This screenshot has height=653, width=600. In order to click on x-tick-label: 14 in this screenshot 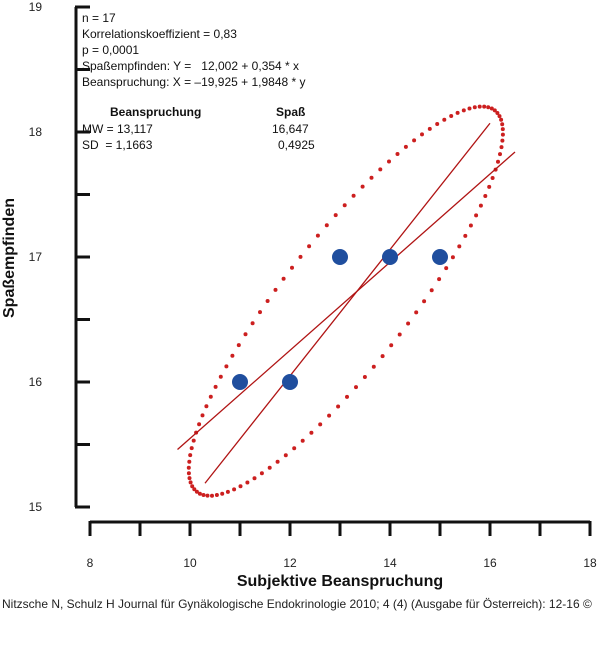, I will do `click(390, 563)`.